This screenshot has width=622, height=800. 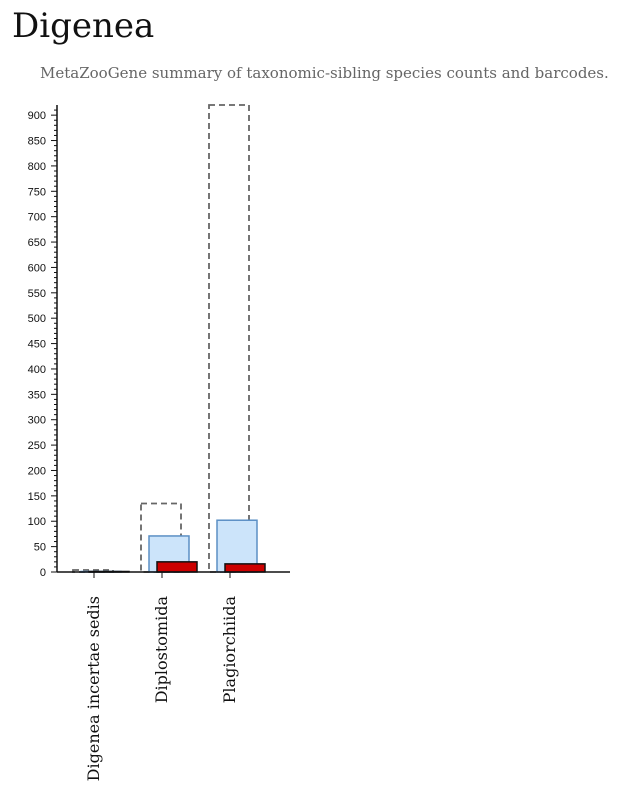 What do you see at coordinates (37, 370) in the screenshot?
I see `y-tick-label: 400` at bounding box center [37, 370].